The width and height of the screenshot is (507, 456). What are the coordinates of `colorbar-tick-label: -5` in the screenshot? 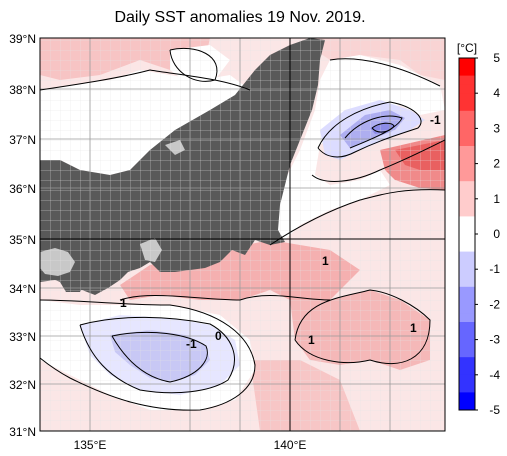 It's located at (494, 410).